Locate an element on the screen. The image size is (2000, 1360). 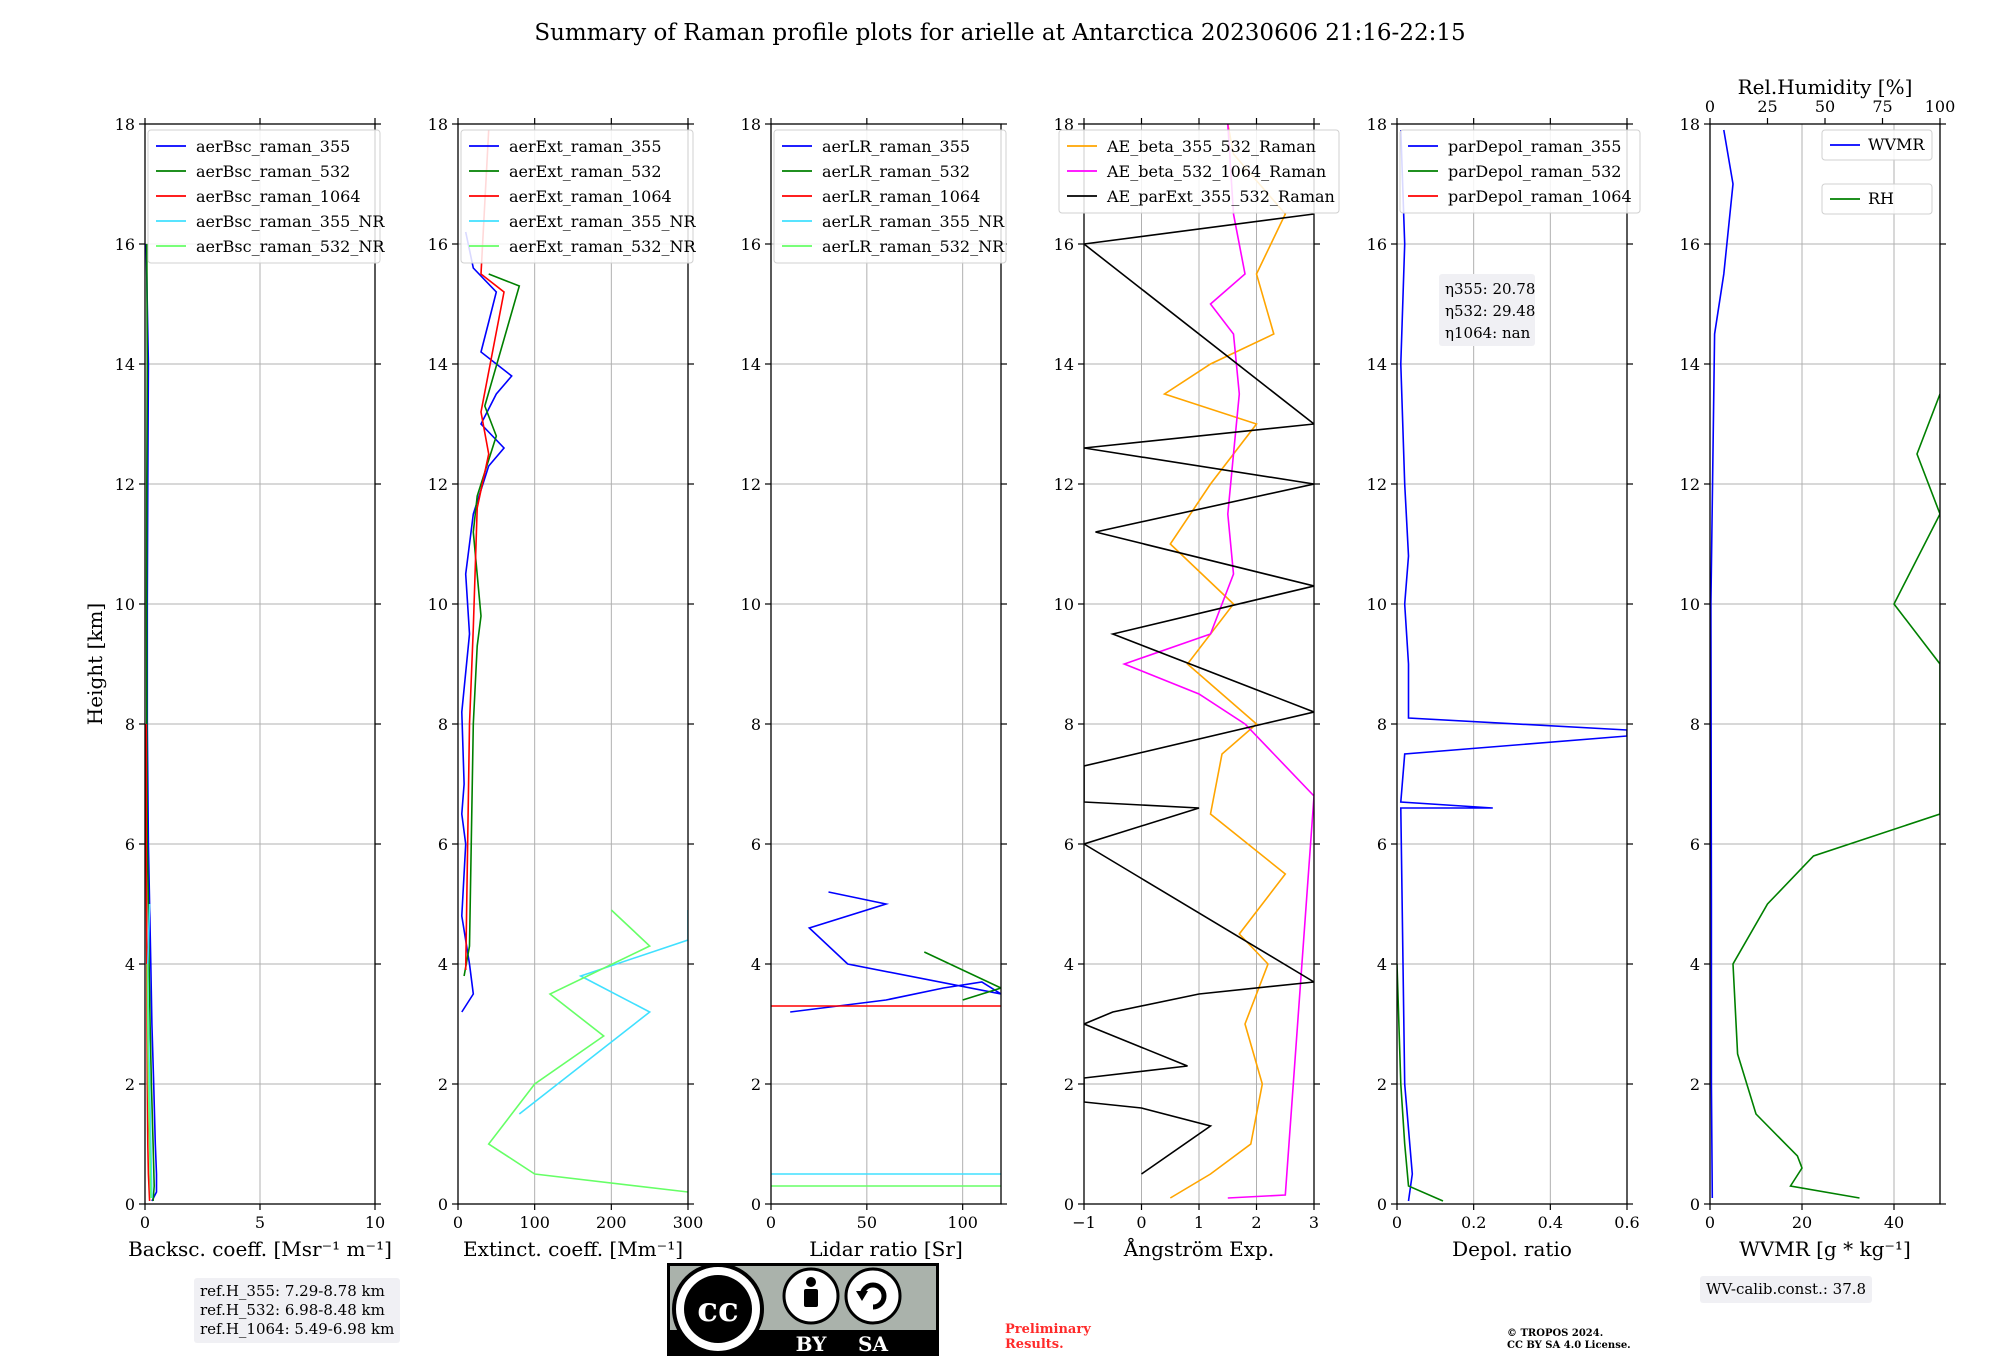
legend-label: aerExt_raman_1064 is located at coordinates (590, 196).